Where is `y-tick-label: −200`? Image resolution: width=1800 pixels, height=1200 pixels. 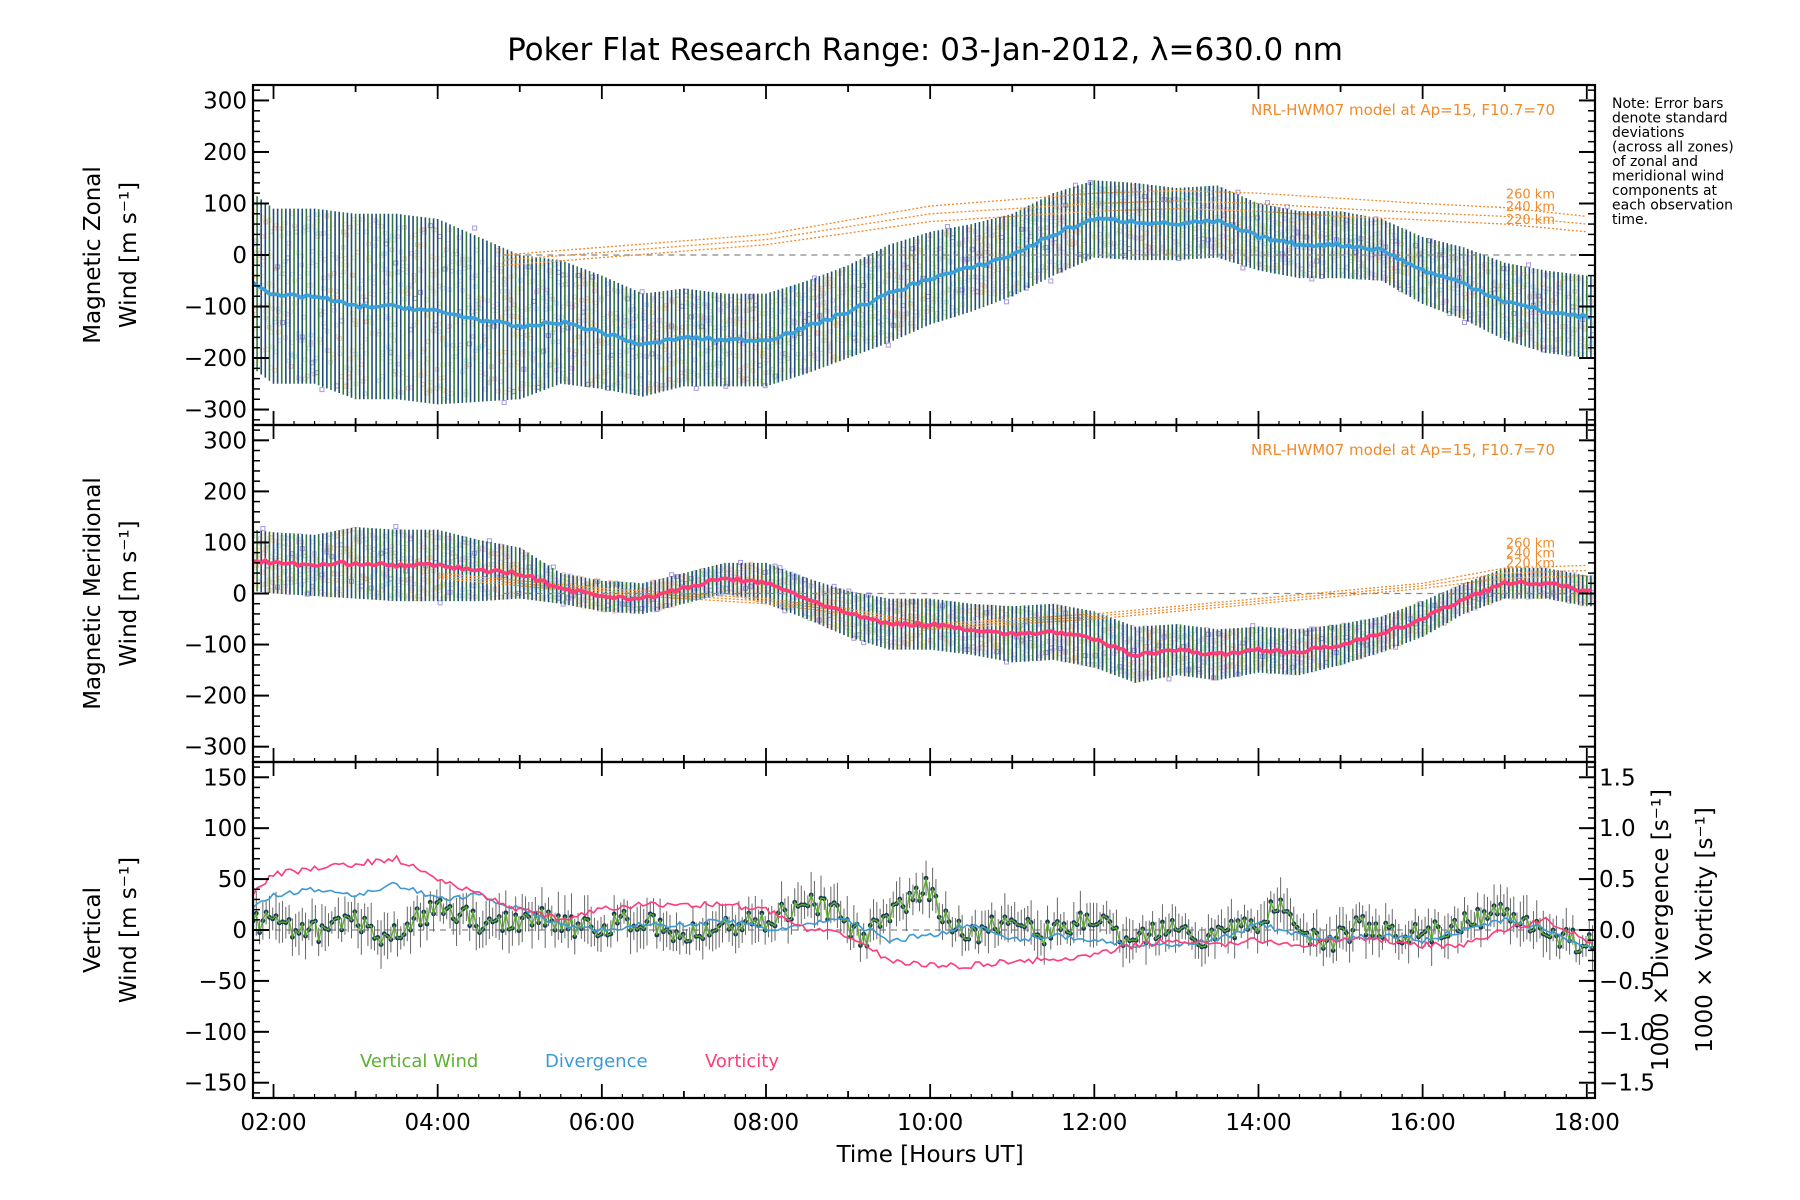 y-tick-label: −200 is located at coordinates (215, 359).